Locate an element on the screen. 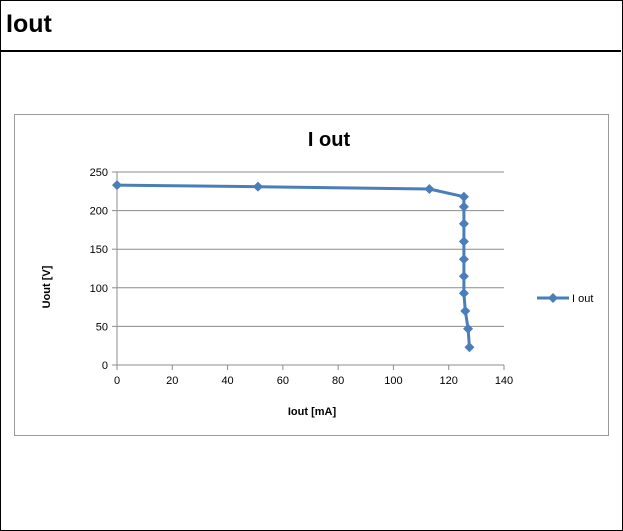 The height and width of the screenshot is (531, 623). legend: I out is located at coordinates (565, 299).